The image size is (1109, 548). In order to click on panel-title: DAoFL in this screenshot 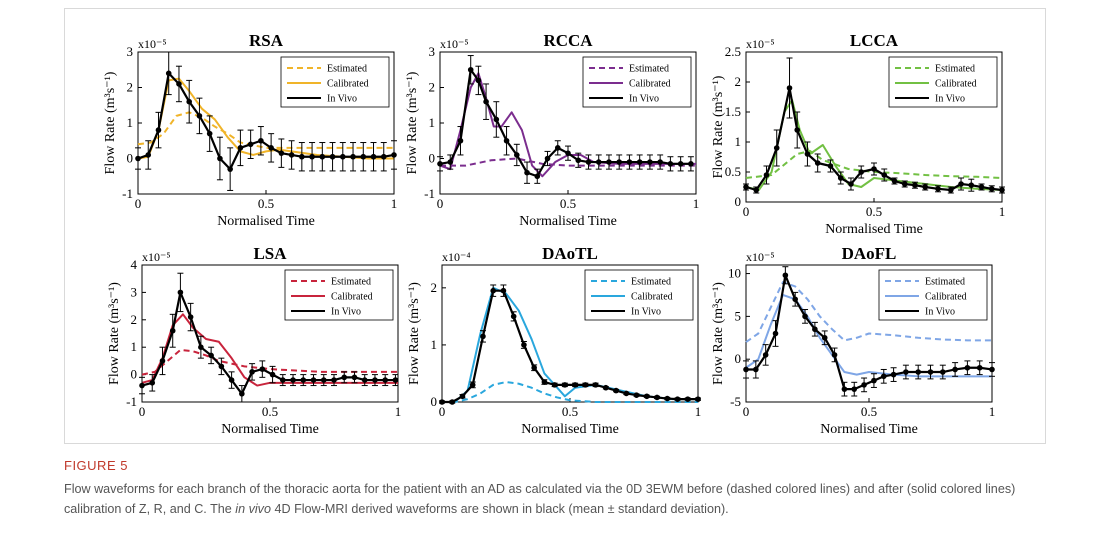, I will do `click(869, 253)`.